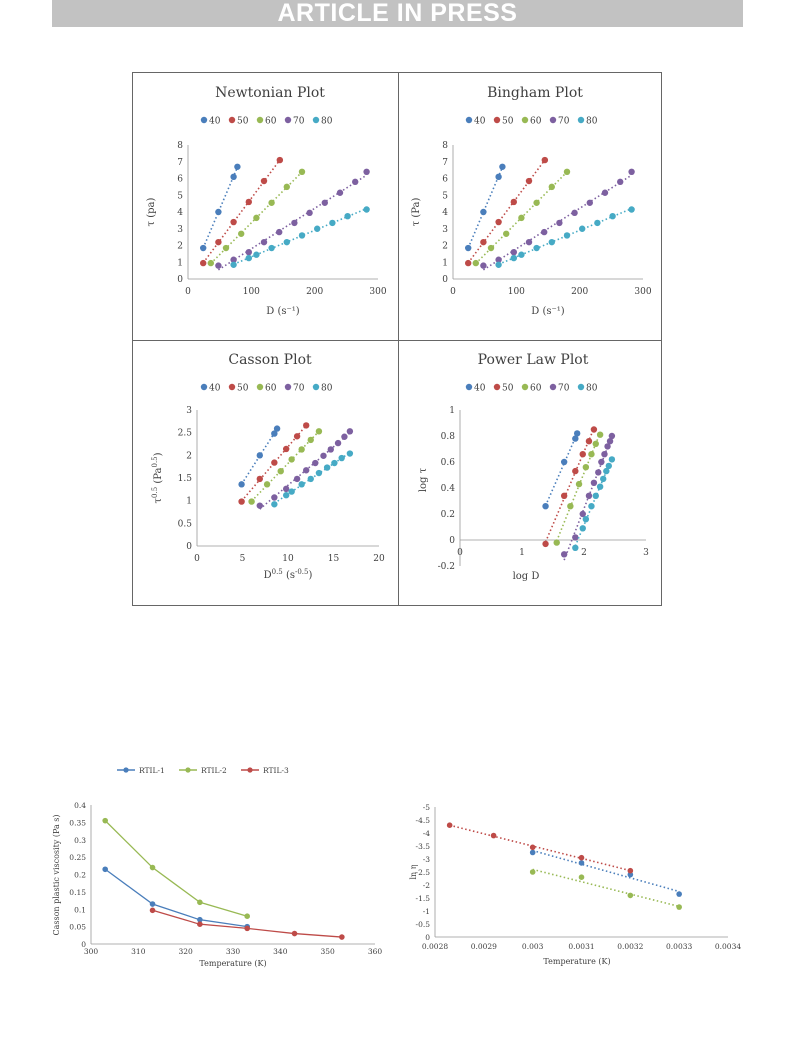  What do you see at coordinates (243, 559) in the screenshot?
I see `x-tick-label: 5` at bounding box center [243, 559].